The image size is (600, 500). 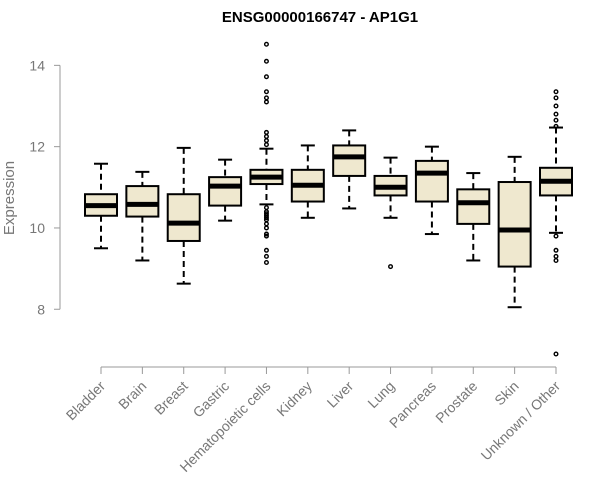 I want to click on x-tick-label: Breast, so click(x=171, y=398).